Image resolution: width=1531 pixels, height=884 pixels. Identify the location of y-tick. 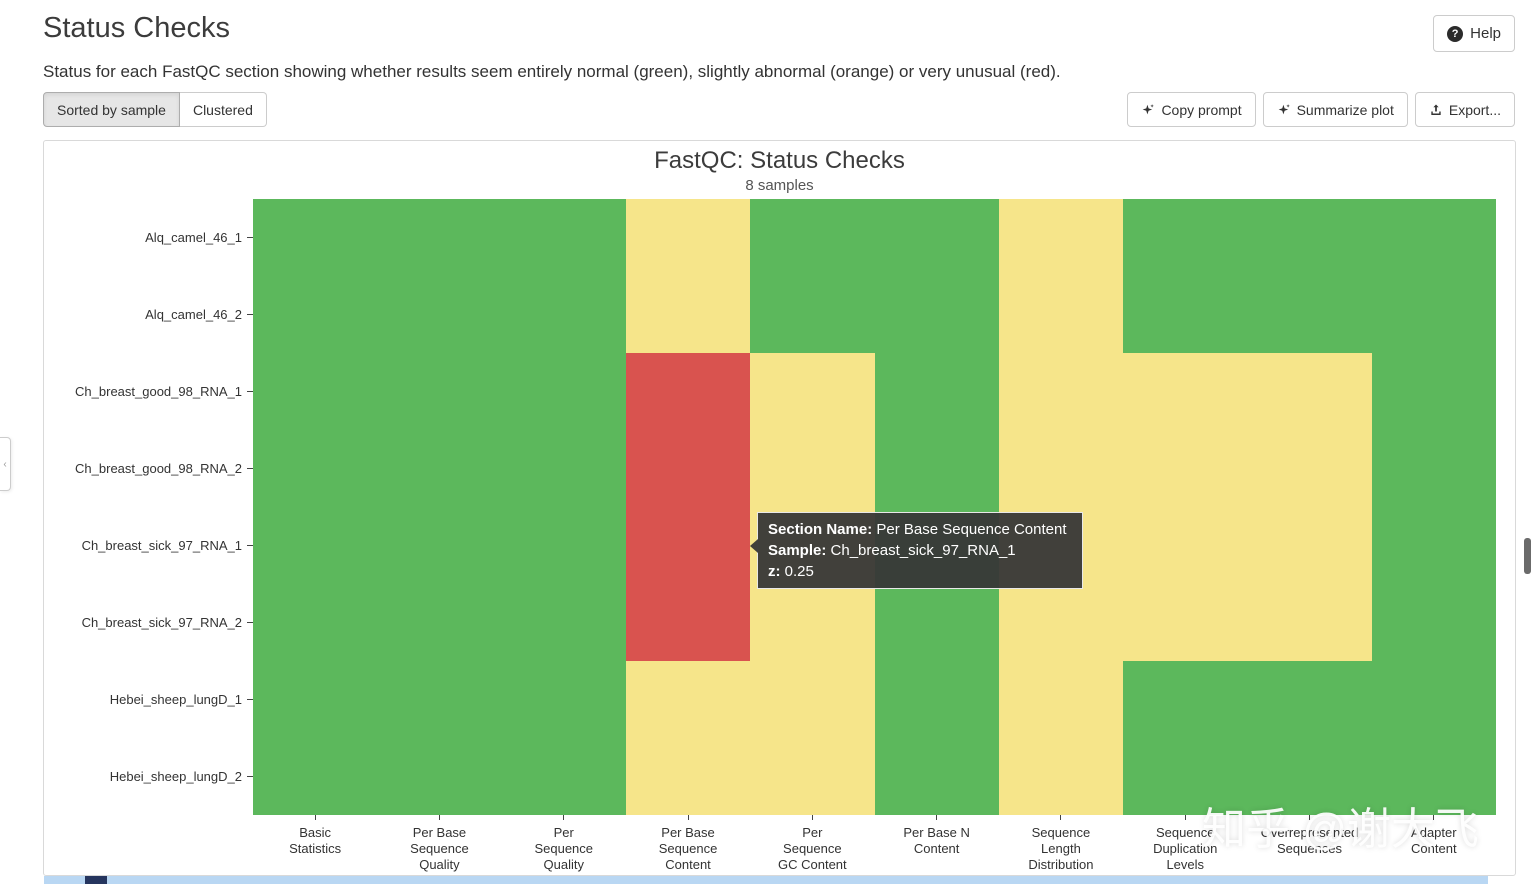
(250, 468).